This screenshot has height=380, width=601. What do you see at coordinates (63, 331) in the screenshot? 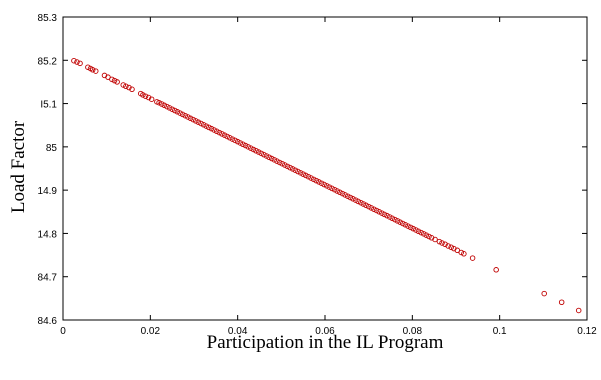
I see `x-tick-label: 0` at bounding box center [63, 331].